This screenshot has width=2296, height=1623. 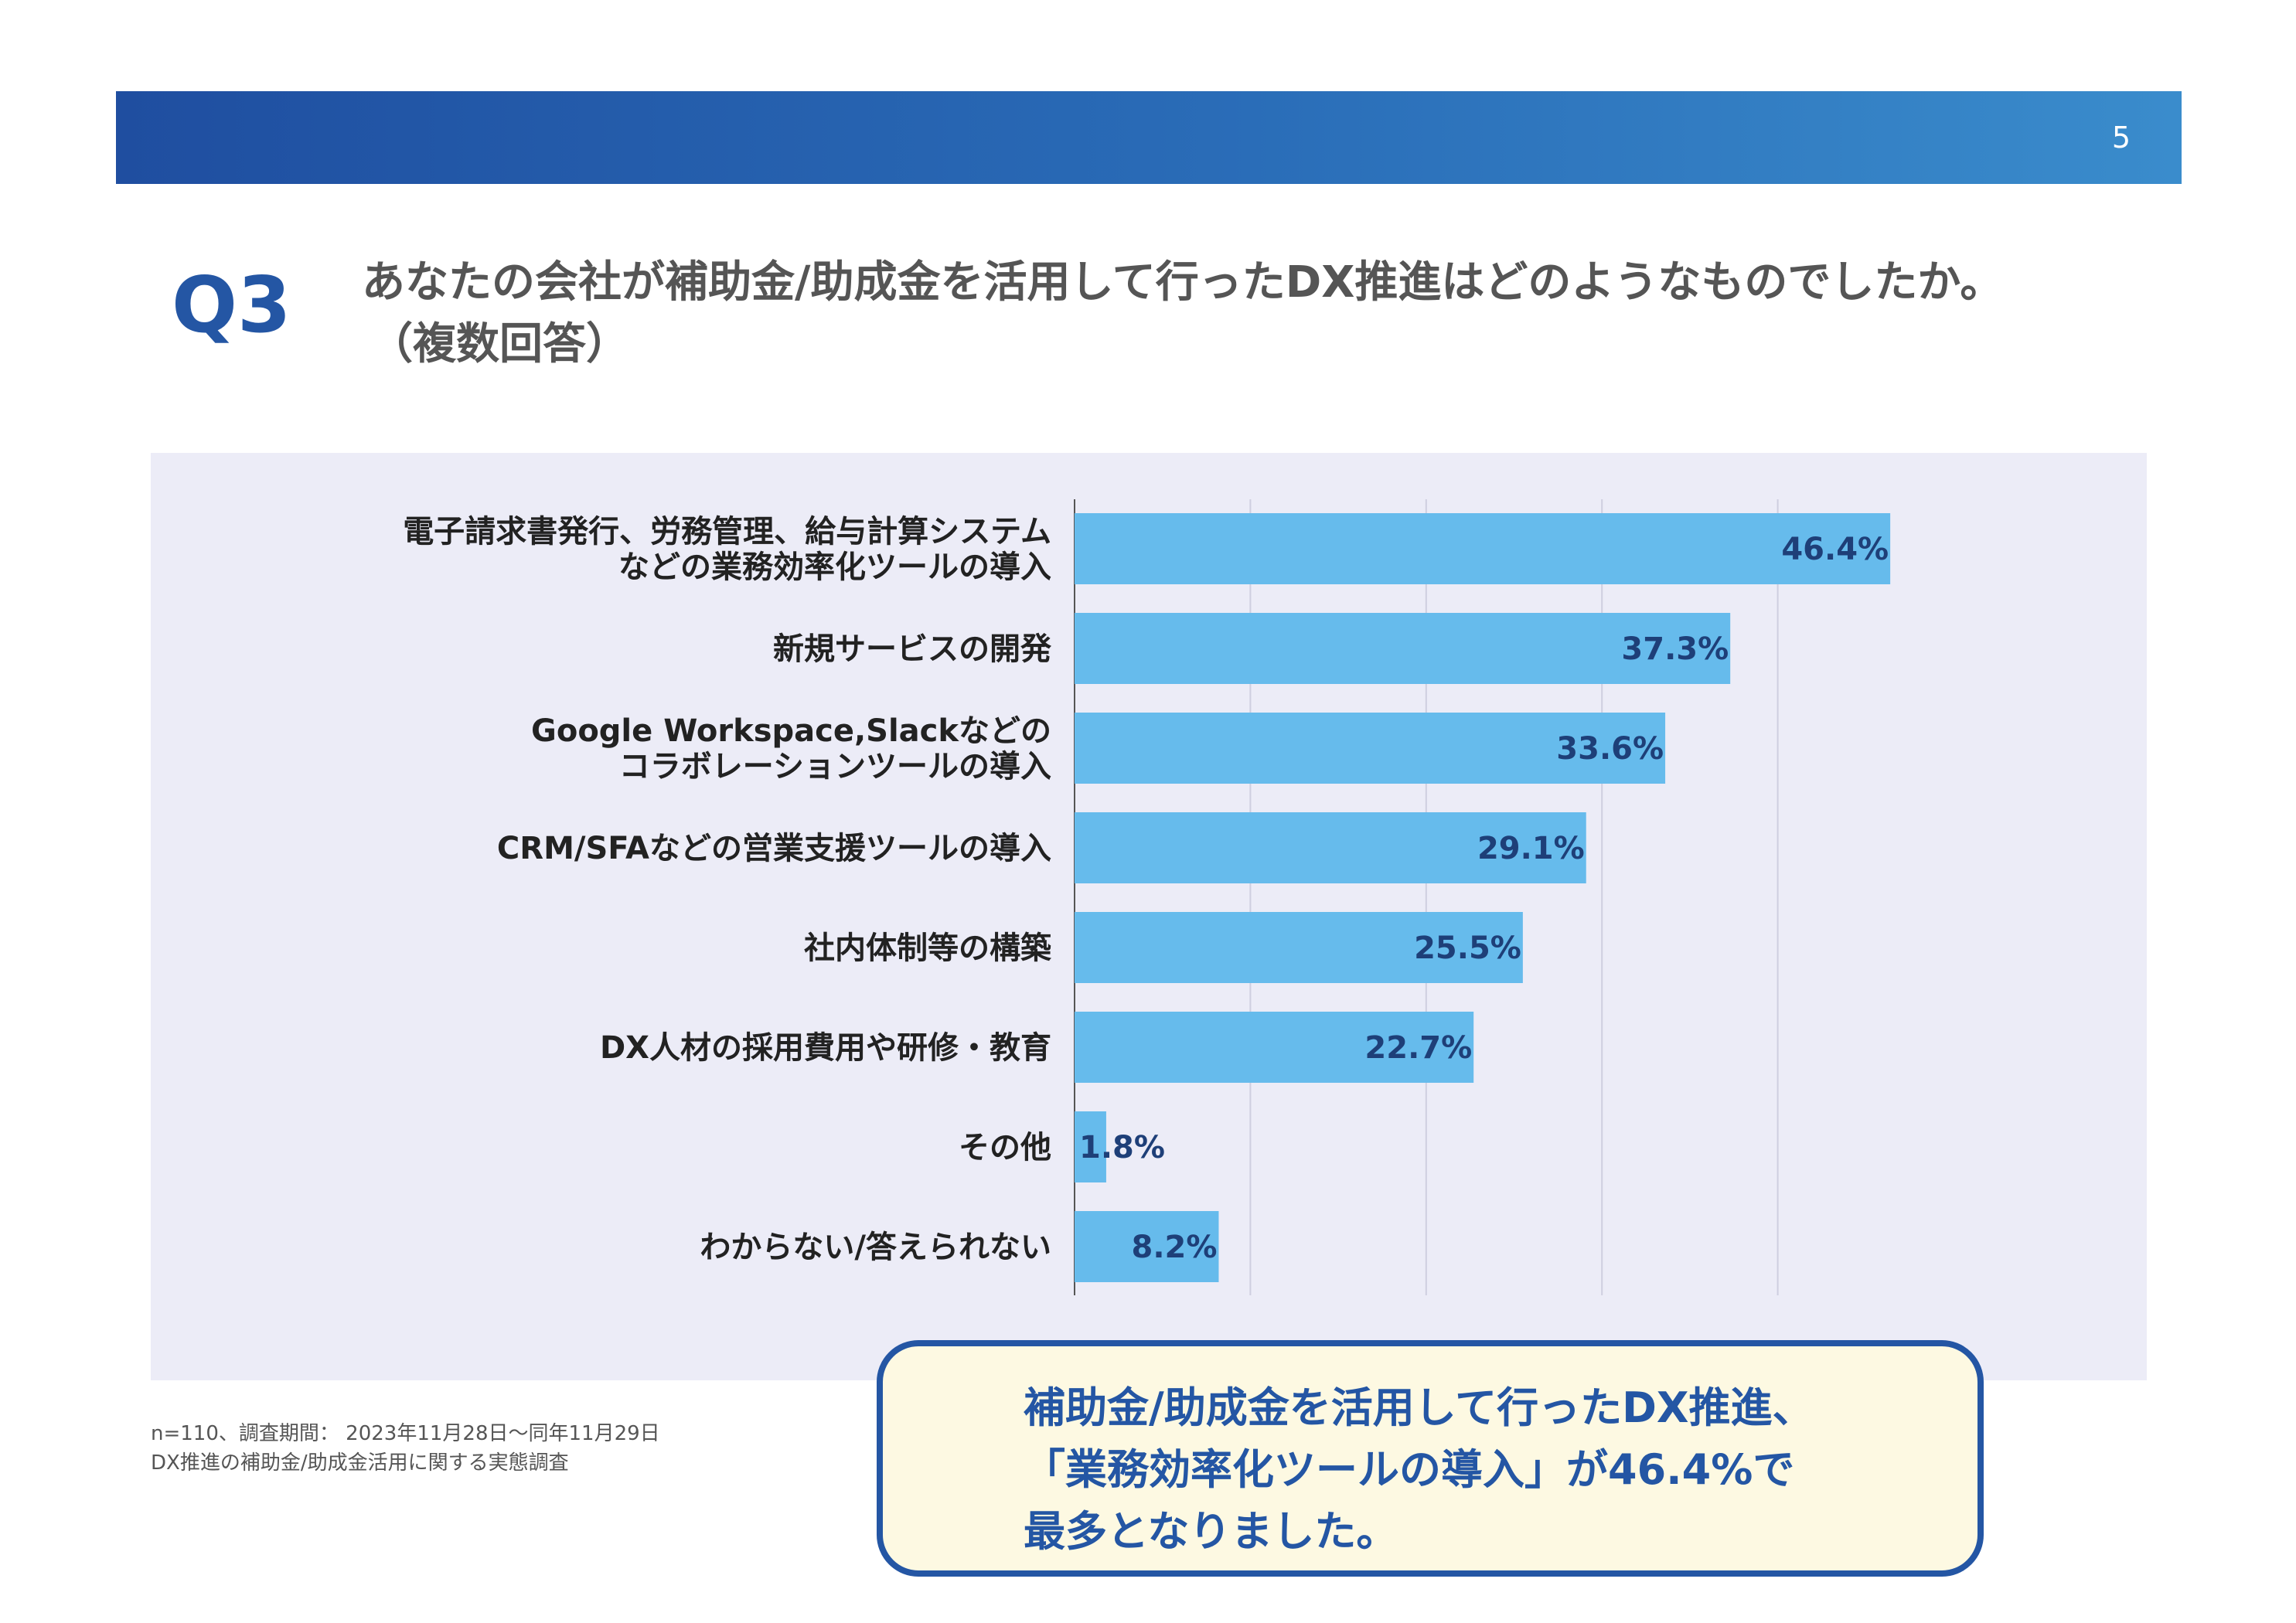 I want to click on callout-line-2: 「業務効率化ツールの導入」が46.4%で, so click(x=1409, y=1469).